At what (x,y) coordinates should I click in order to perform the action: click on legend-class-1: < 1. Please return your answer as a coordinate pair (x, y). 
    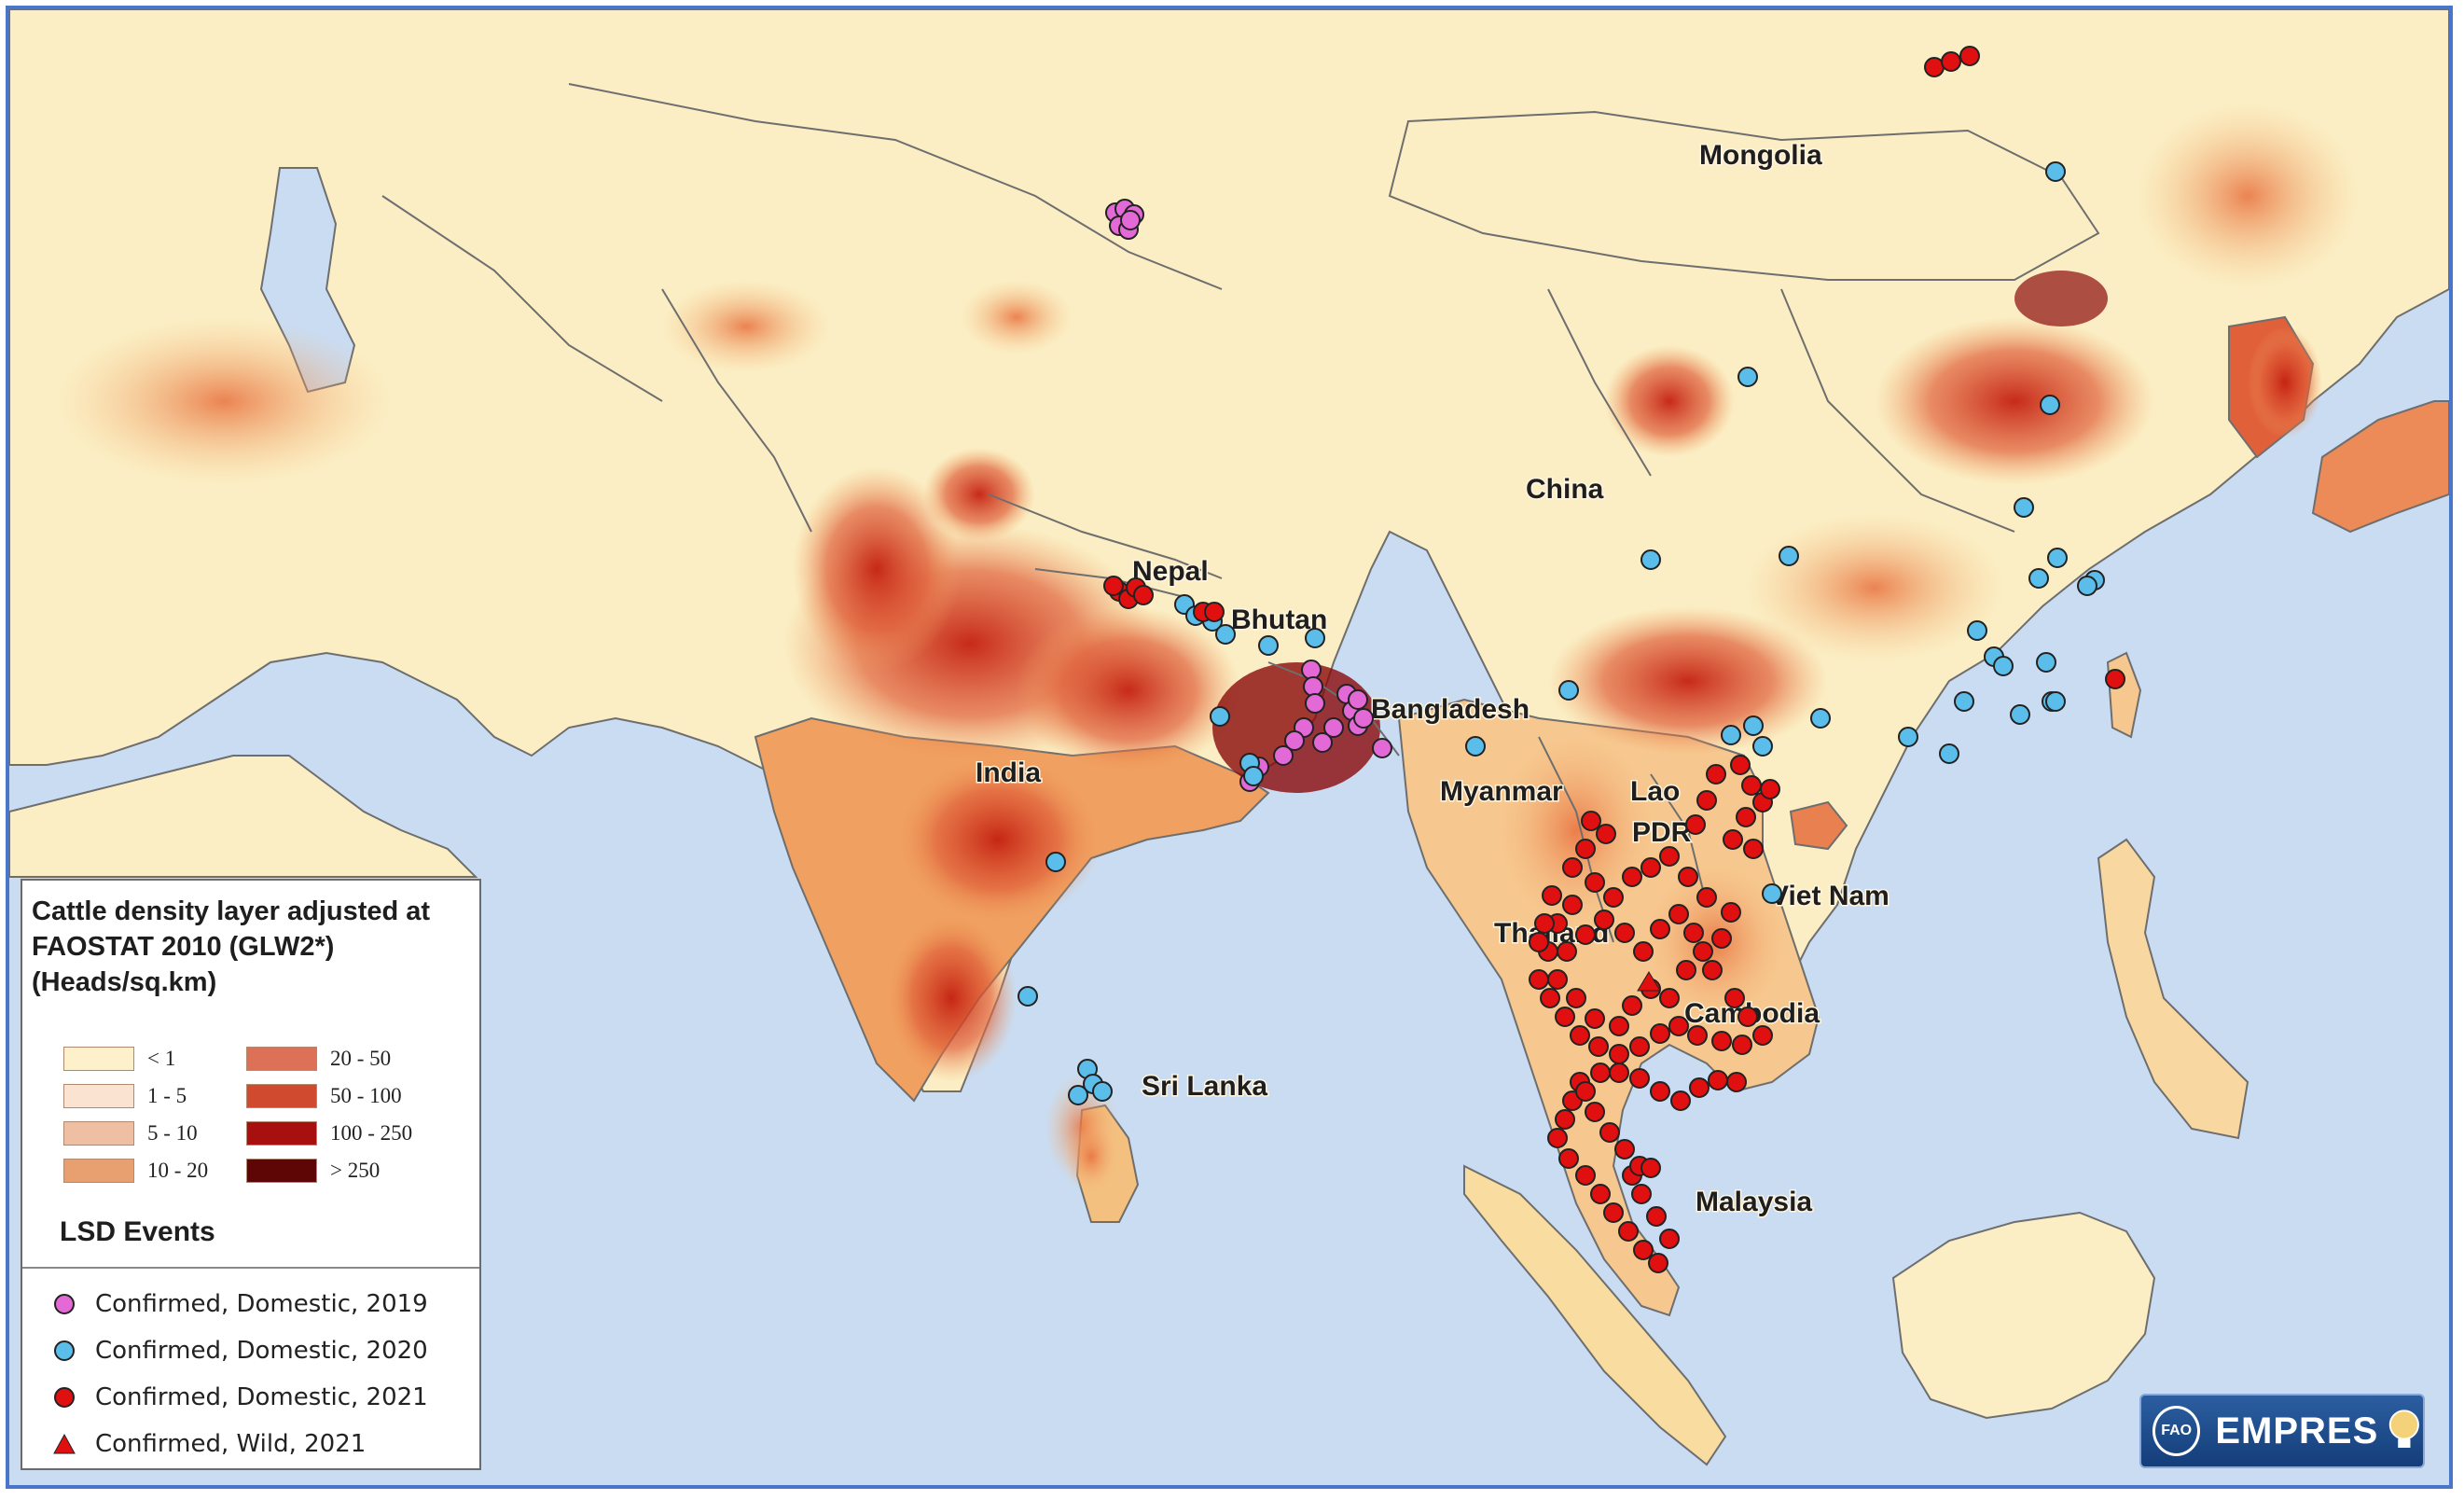
    Looking at the image, I should click on (119, 1059).